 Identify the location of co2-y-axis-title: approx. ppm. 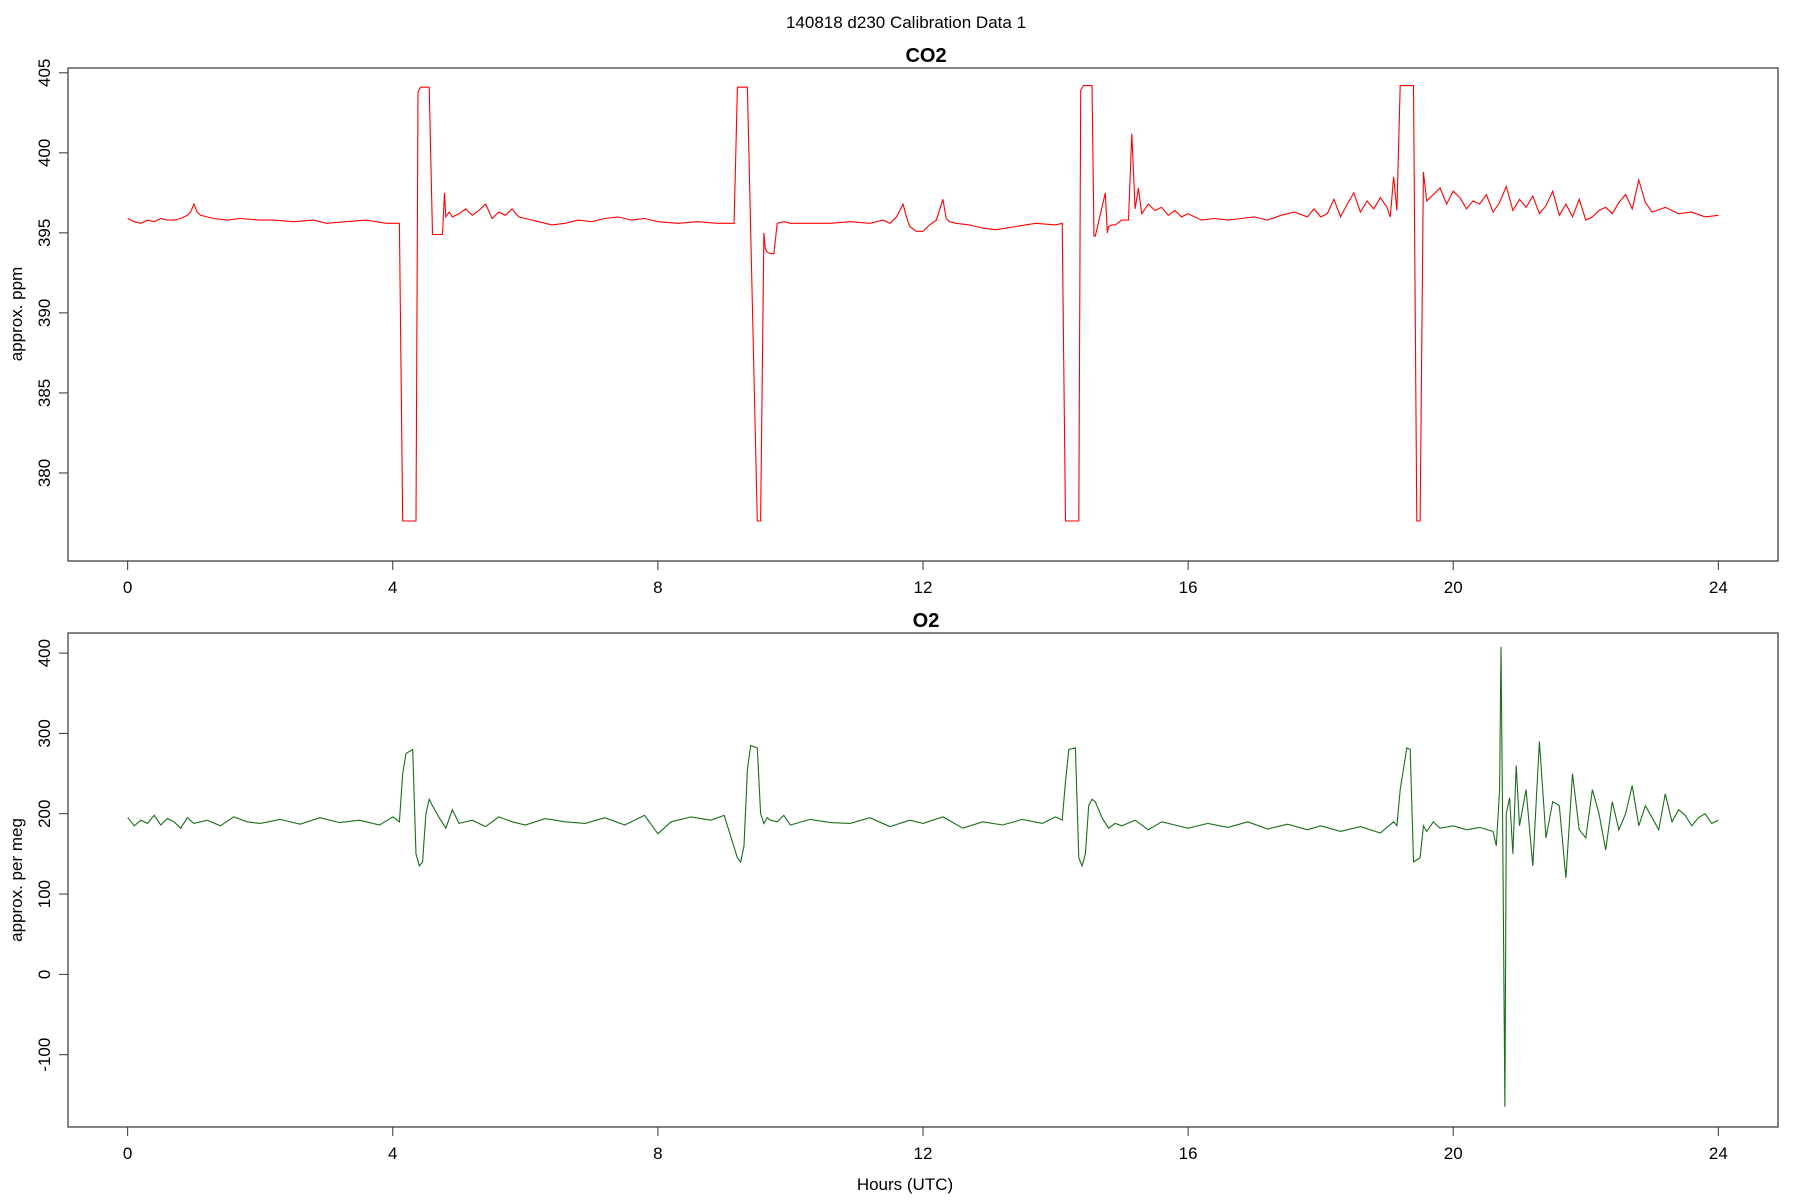
(16, 314).